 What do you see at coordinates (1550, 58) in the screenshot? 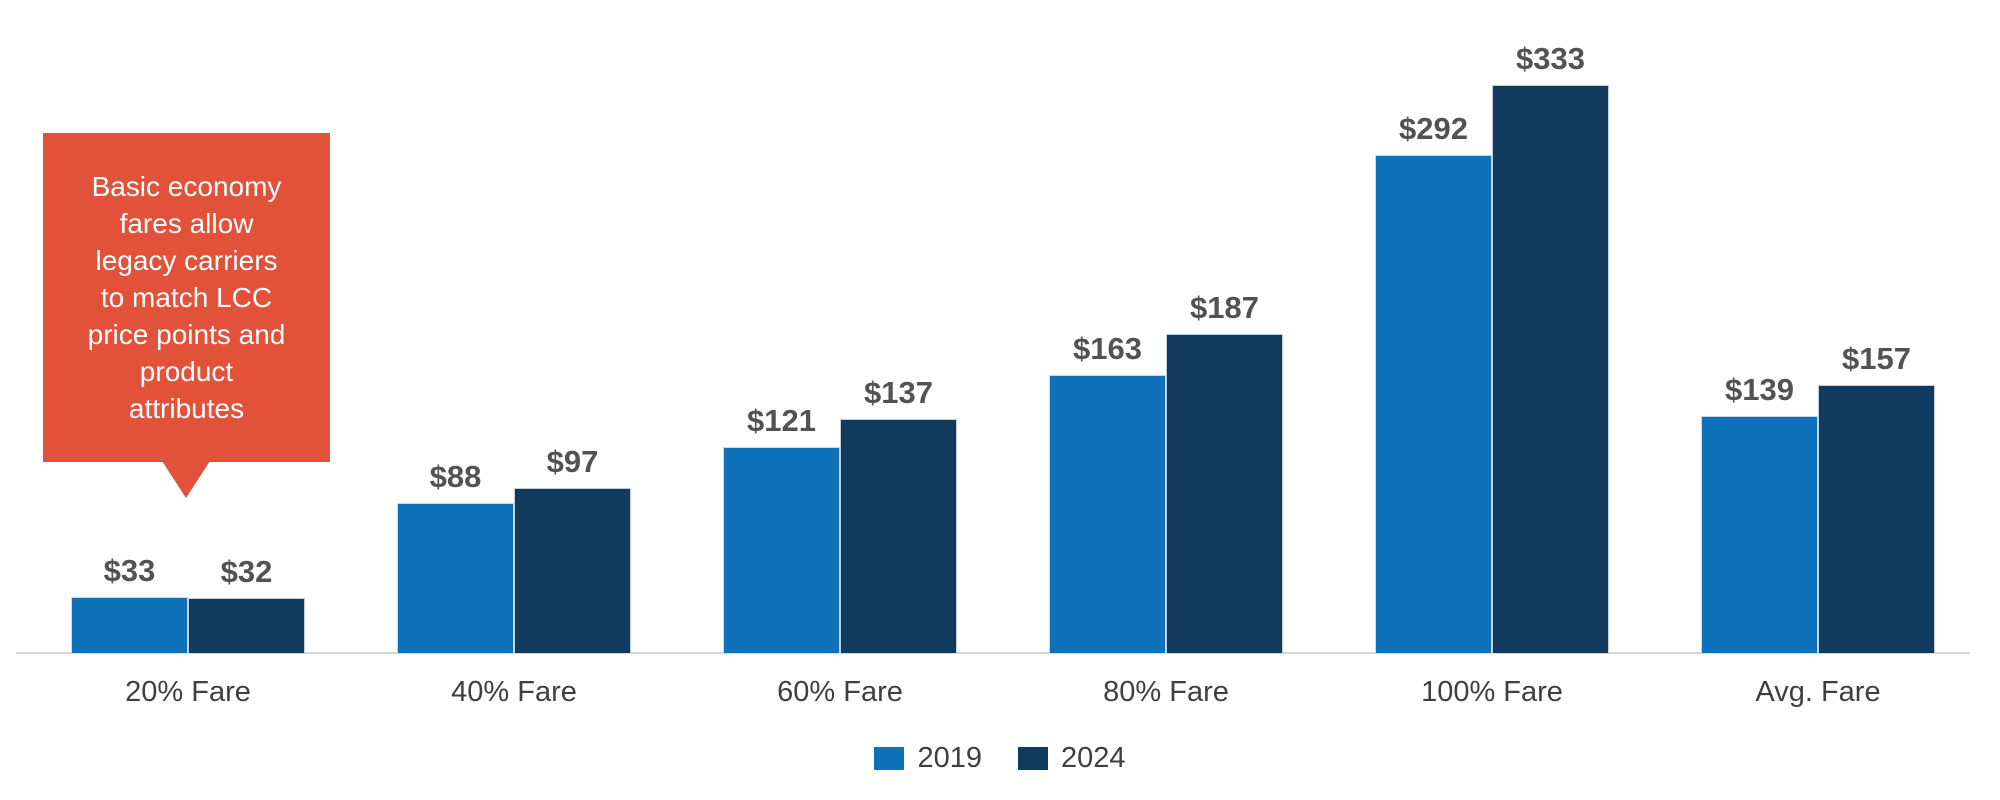
I see `value-label-2024: $333` at bounding box center [1550, 58].